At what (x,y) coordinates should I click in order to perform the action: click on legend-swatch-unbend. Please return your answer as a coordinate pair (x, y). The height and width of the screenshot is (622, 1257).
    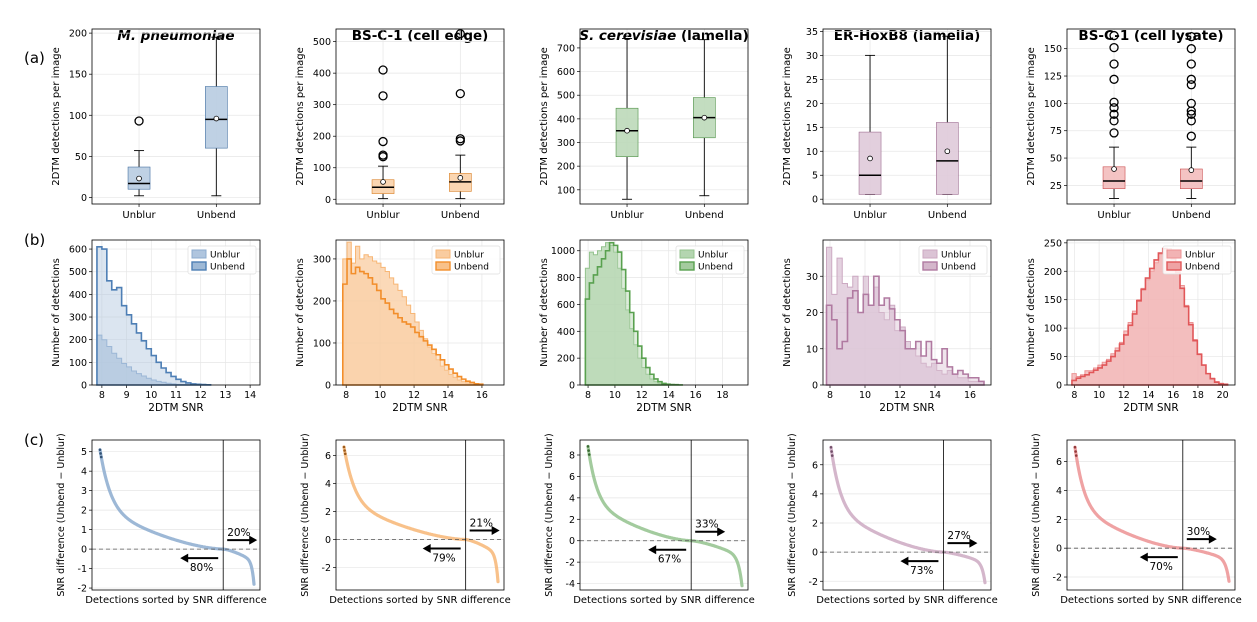
    Looking at the image, I should click on (1174, 266).